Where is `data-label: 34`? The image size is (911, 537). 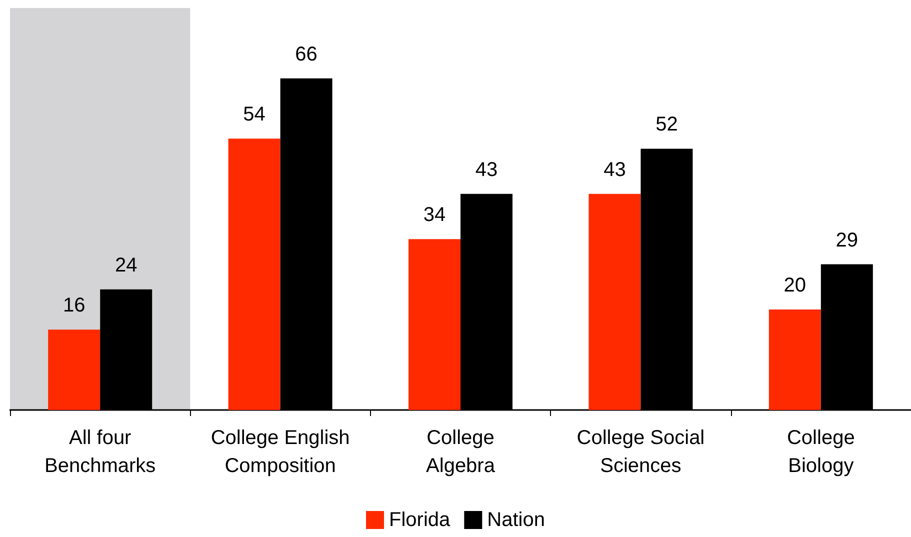 data-label: 34 is located at coordinates (434, 215).